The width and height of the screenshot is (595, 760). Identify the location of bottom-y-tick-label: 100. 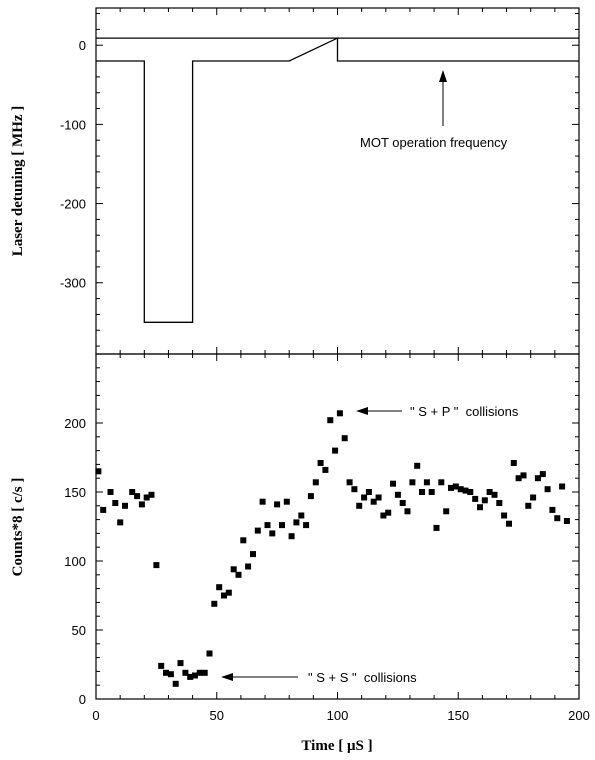
(75, 561).